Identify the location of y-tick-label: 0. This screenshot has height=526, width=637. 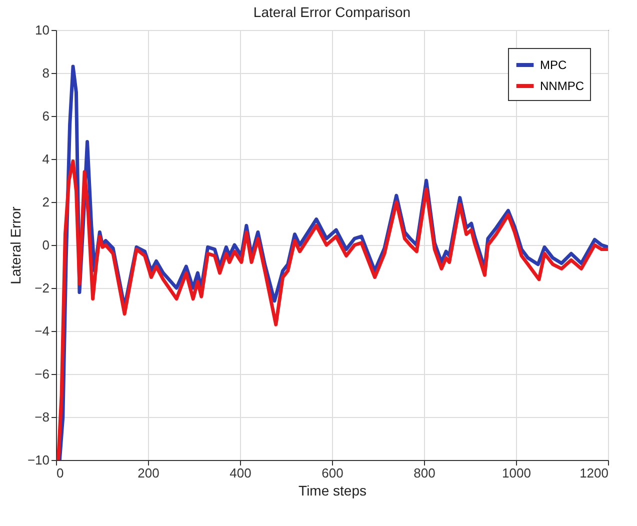
(46, 245).